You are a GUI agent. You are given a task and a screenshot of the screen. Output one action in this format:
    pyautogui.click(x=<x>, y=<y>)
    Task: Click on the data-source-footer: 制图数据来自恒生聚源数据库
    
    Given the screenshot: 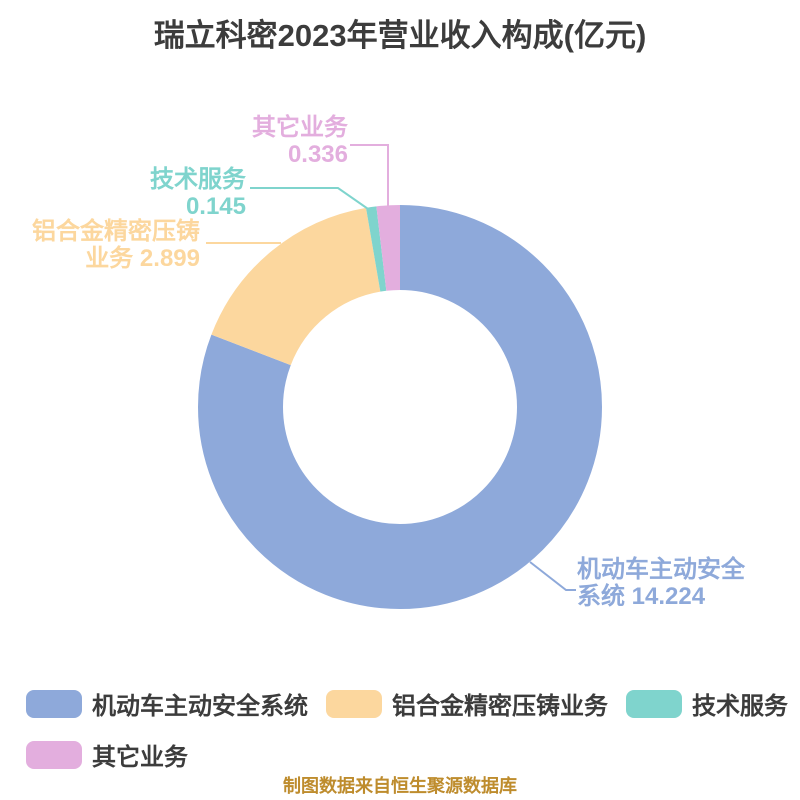 What is the action you would take?
    pyautogui.click(x=400, y=786)
    